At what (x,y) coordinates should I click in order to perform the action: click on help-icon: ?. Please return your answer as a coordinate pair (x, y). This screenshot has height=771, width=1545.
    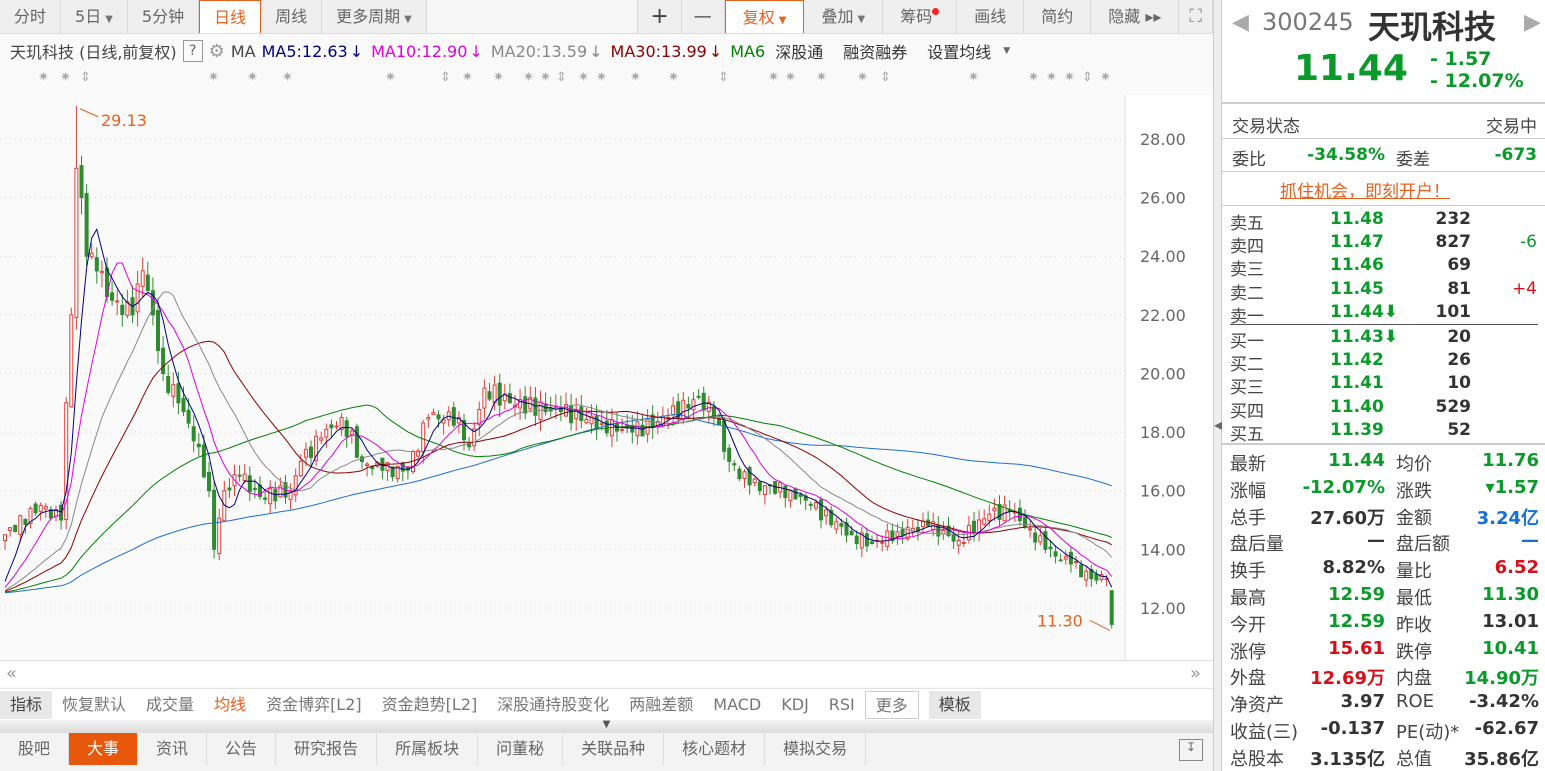
    Looking at the image, I should click on (192, 51).